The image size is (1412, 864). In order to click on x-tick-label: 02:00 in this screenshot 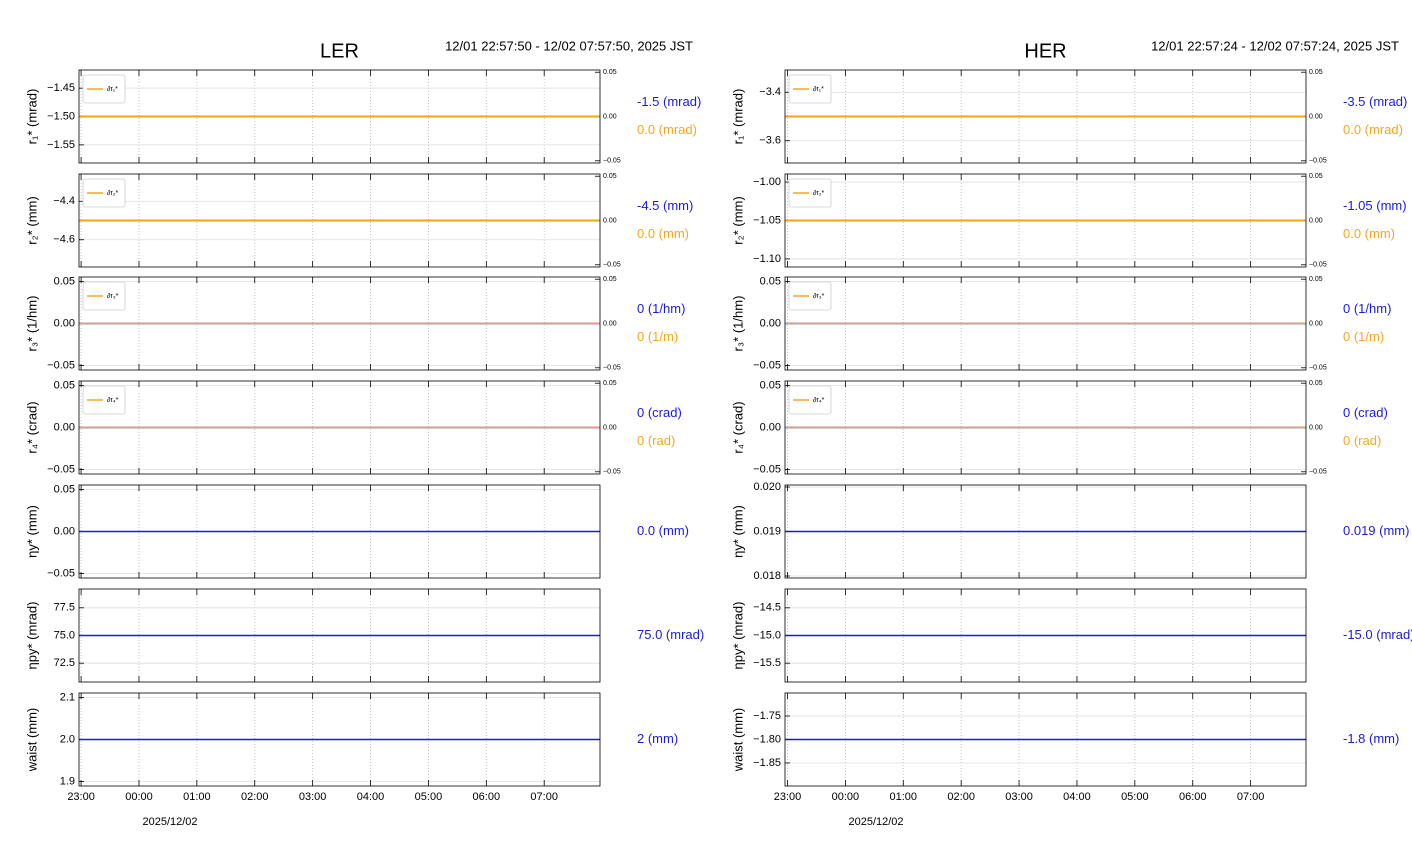, I will do `click(961, 797)`.